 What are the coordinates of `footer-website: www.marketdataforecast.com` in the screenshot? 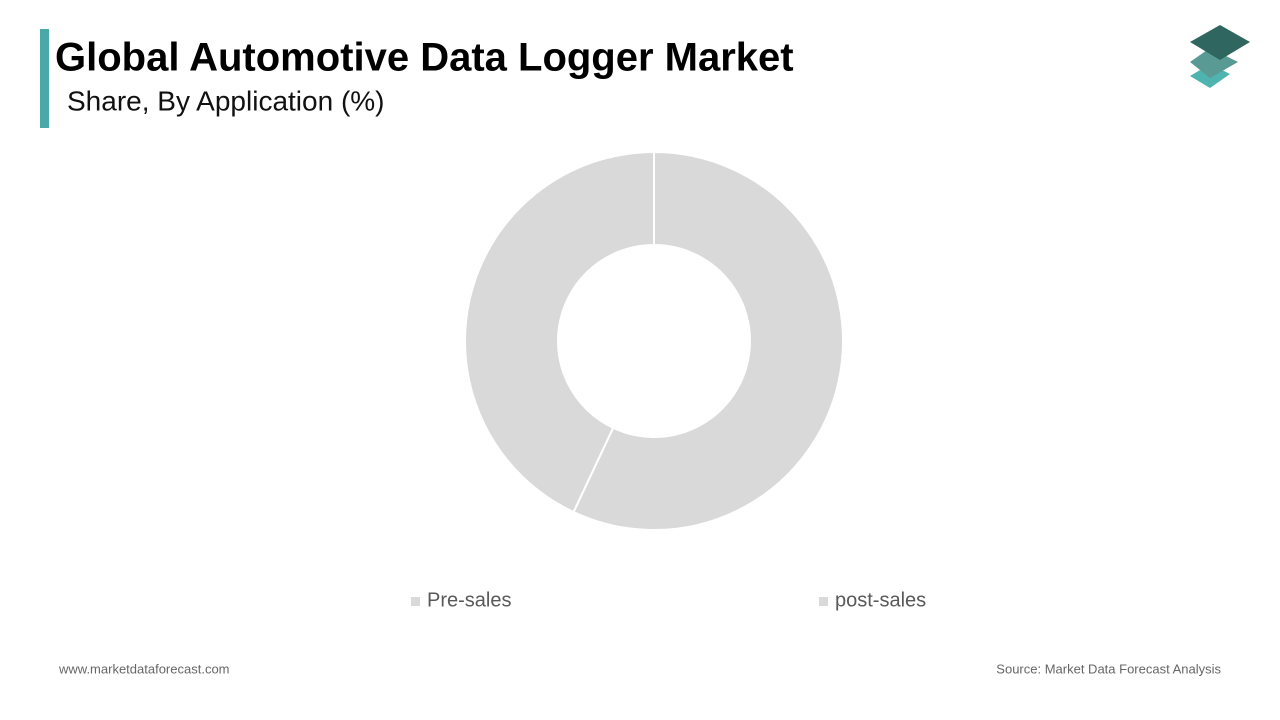 It's located at (144, 668).